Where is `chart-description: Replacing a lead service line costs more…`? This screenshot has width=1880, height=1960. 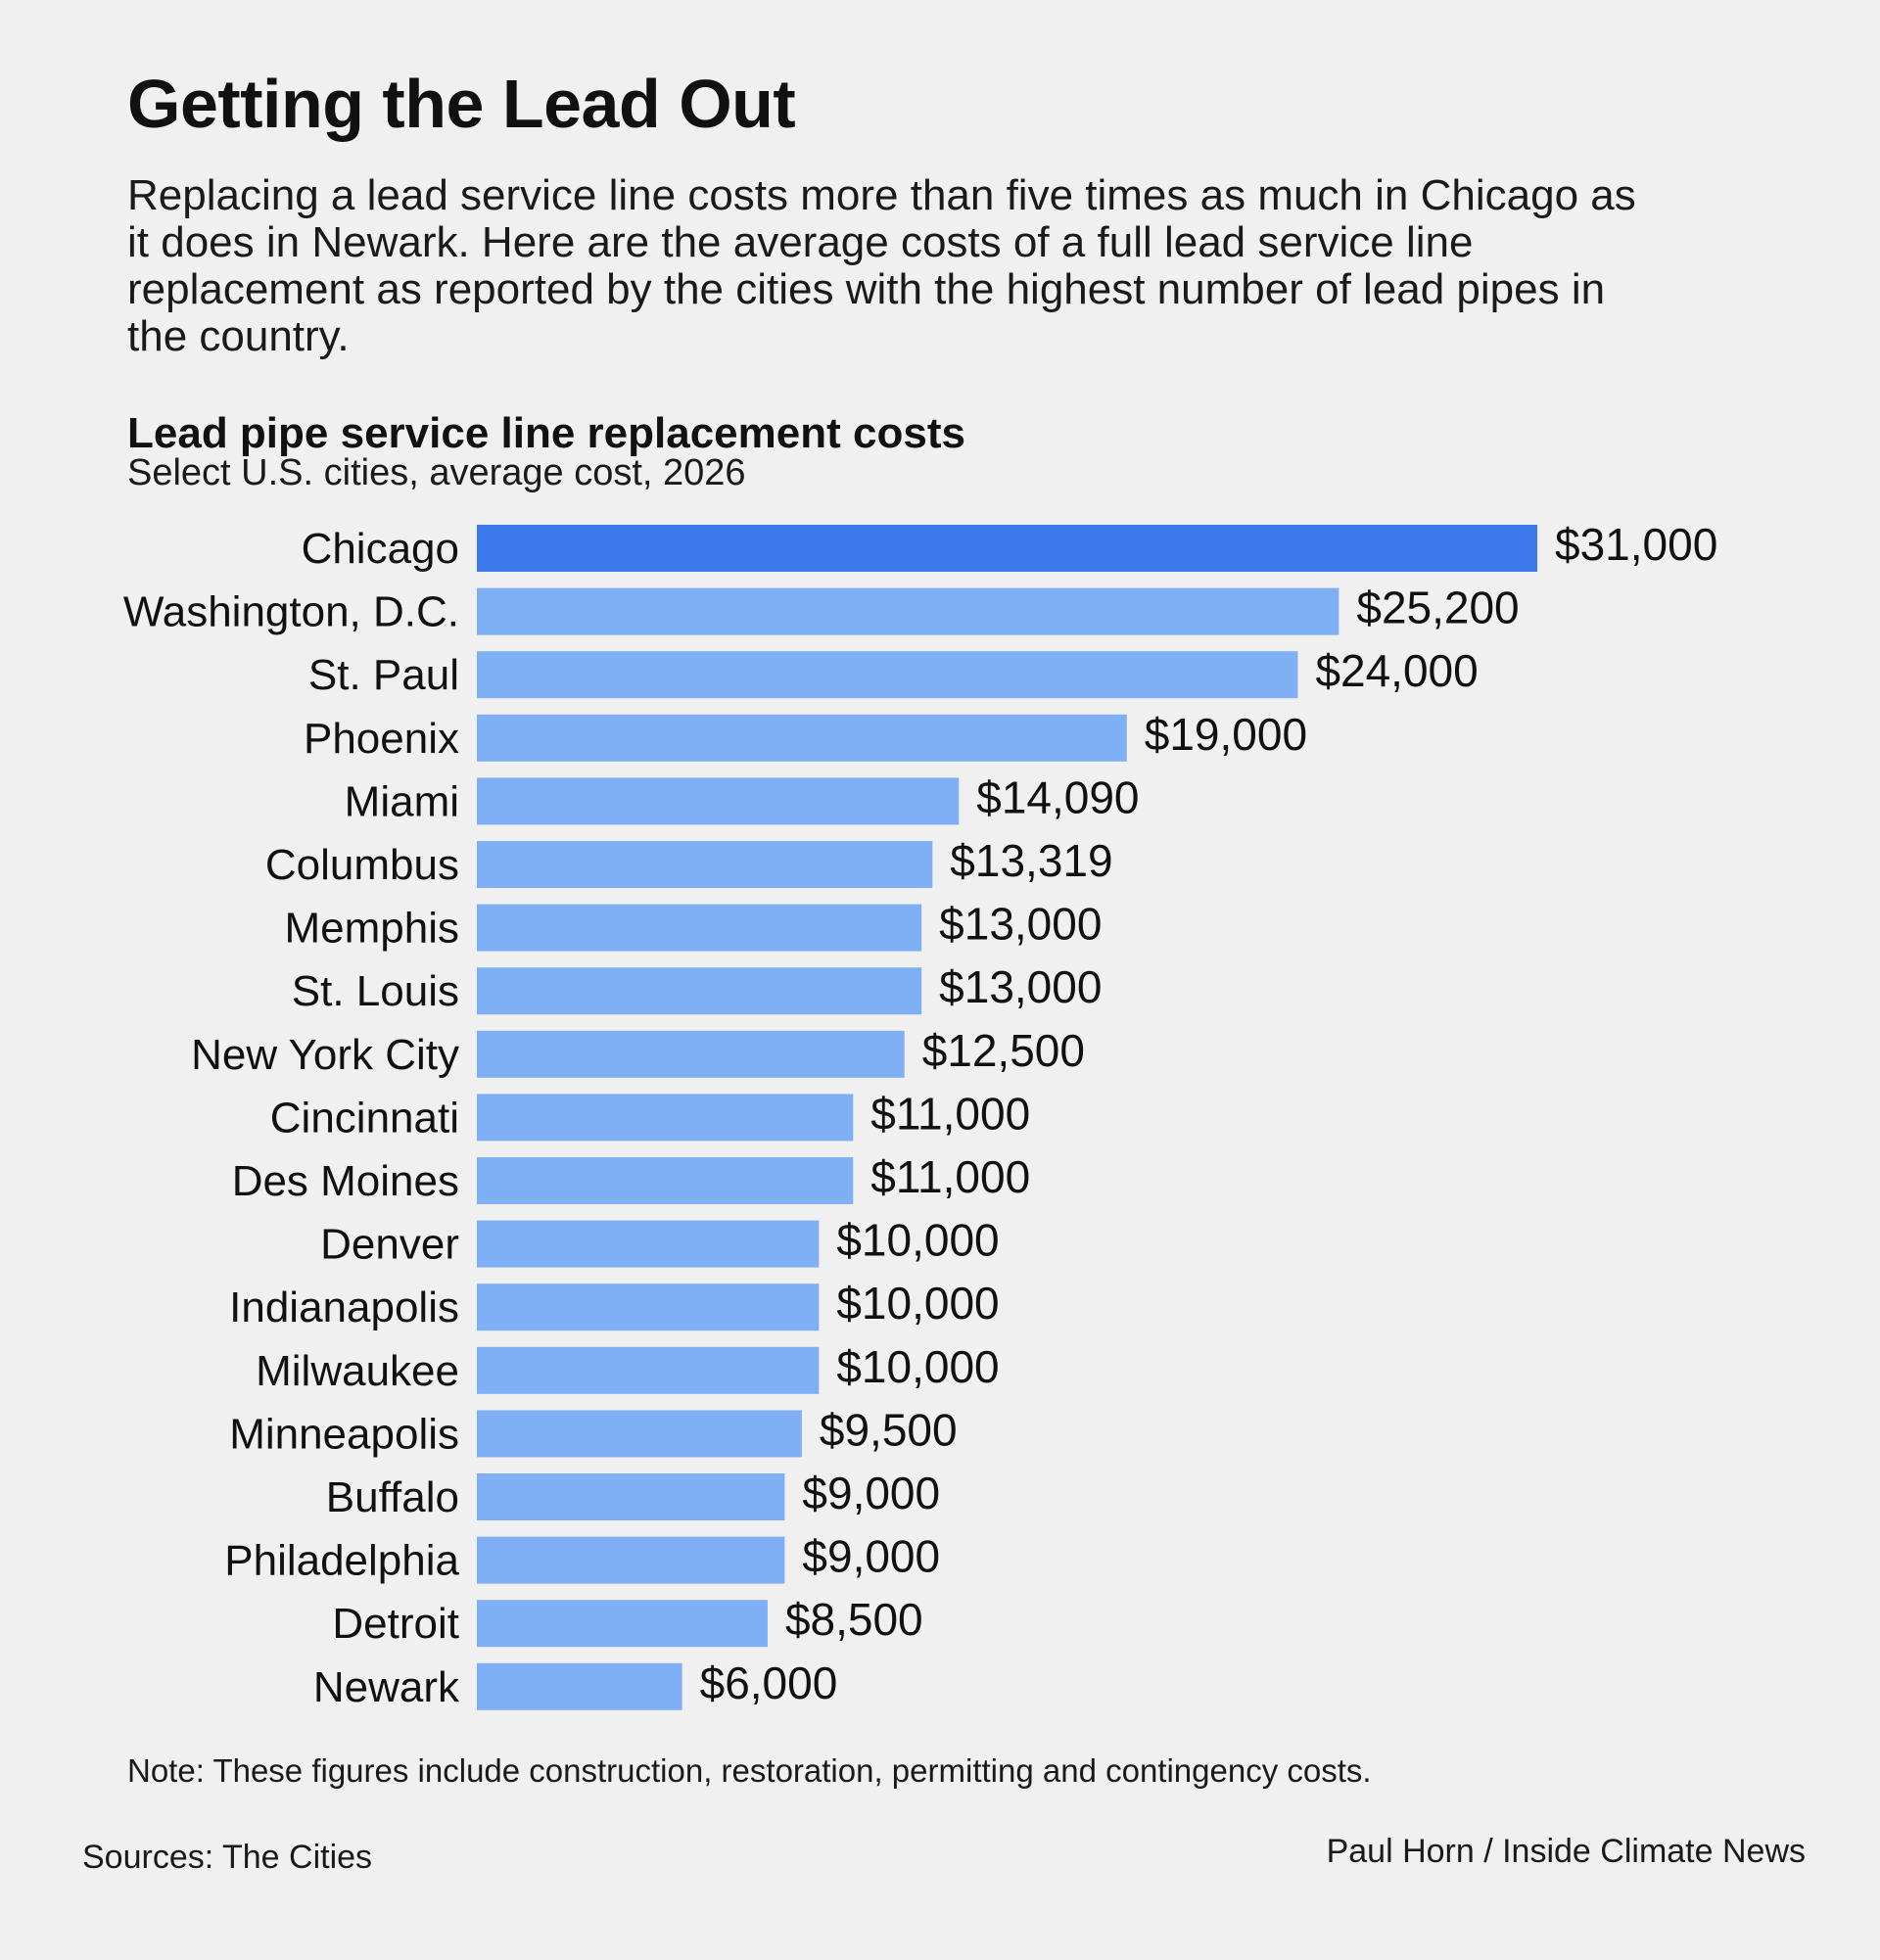 chart-description: Replacing a lead service line costs more… is located at coordinates (881, 265).